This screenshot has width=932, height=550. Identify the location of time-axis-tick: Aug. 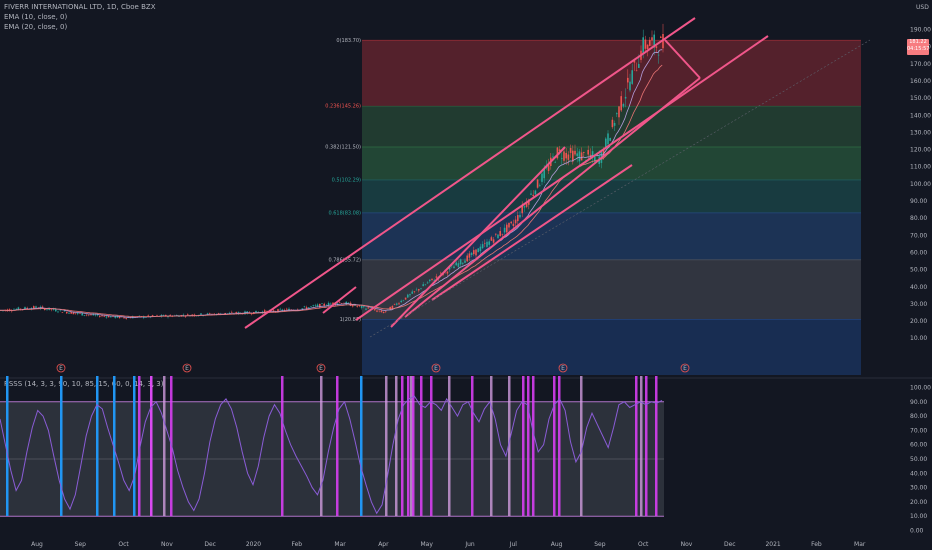
(557, 544).